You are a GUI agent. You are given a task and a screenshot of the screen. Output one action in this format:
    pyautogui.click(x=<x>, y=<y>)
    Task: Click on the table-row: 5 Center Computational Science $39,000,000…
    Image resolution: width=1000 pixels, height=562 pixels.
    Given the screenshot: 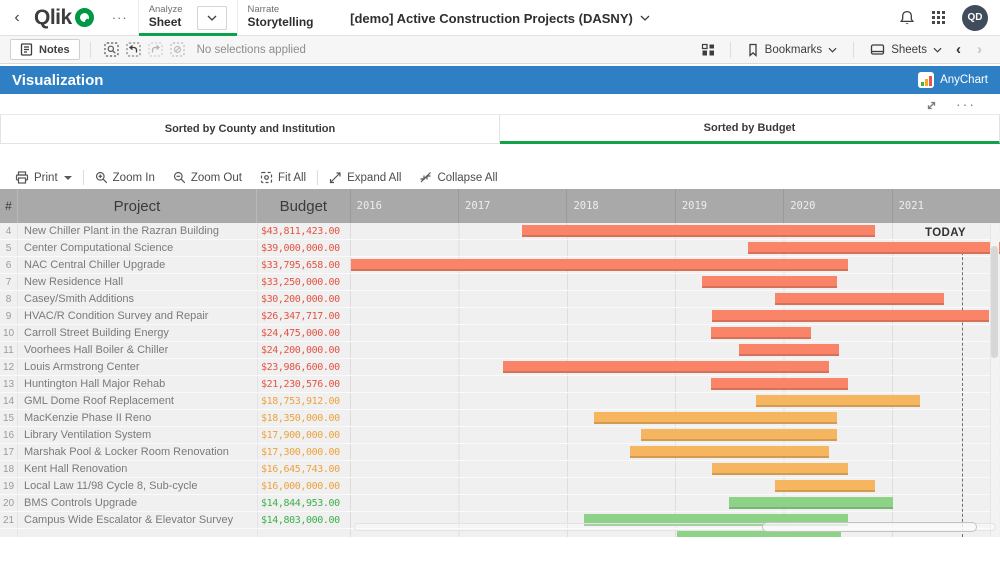 What is the action you would take?
    pyautogui.click(x=500, y=248)
    